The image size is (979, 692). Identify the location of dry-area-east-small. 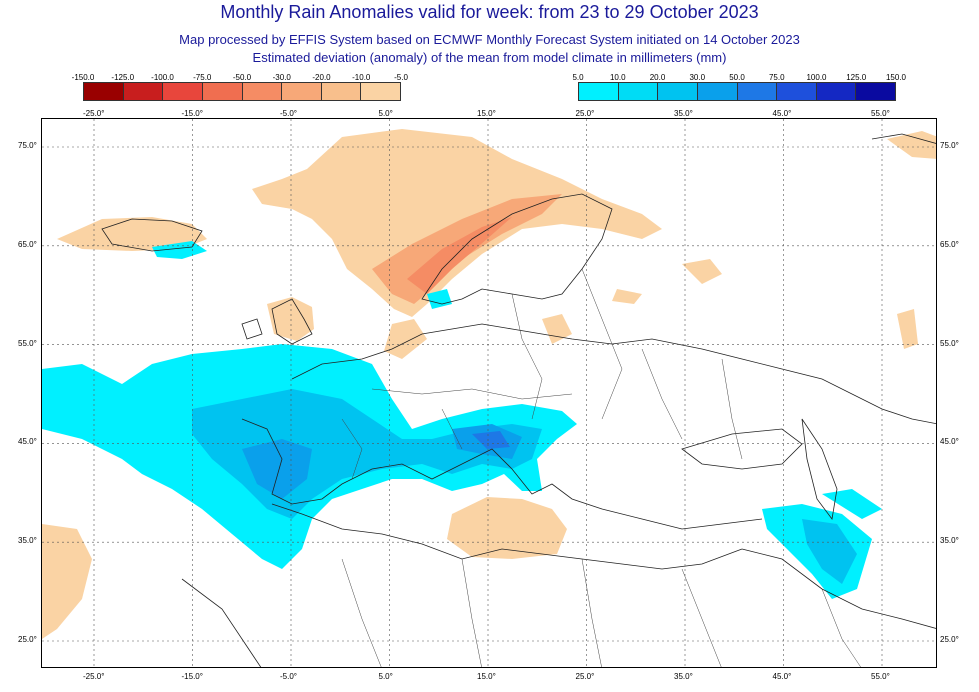
(907, 329).